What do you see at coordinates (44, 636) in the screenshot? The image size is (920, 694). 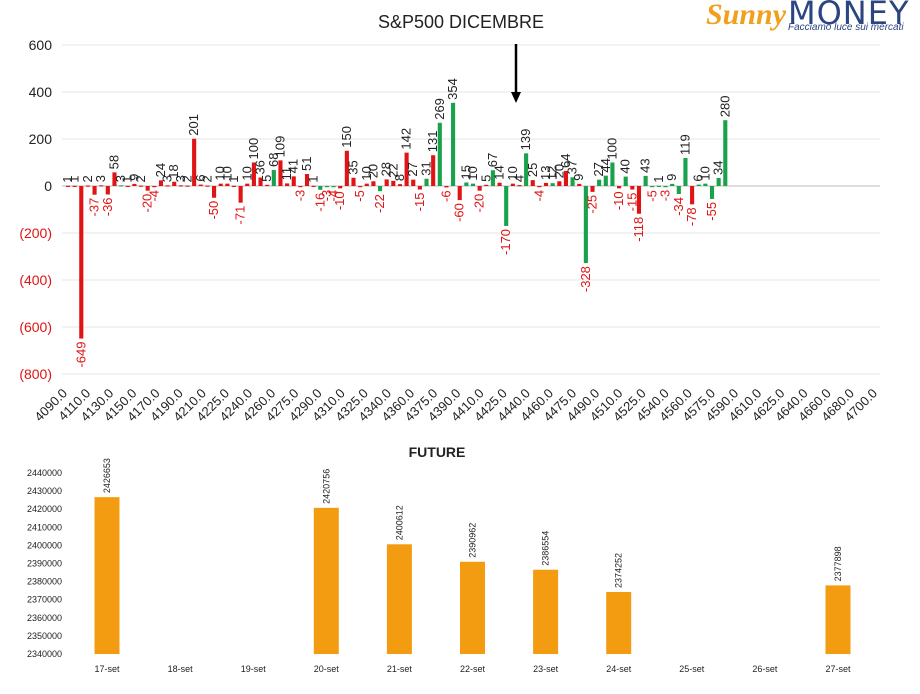 I see `future-y-tick-label: 2350000` at bounding box center [44, 636].